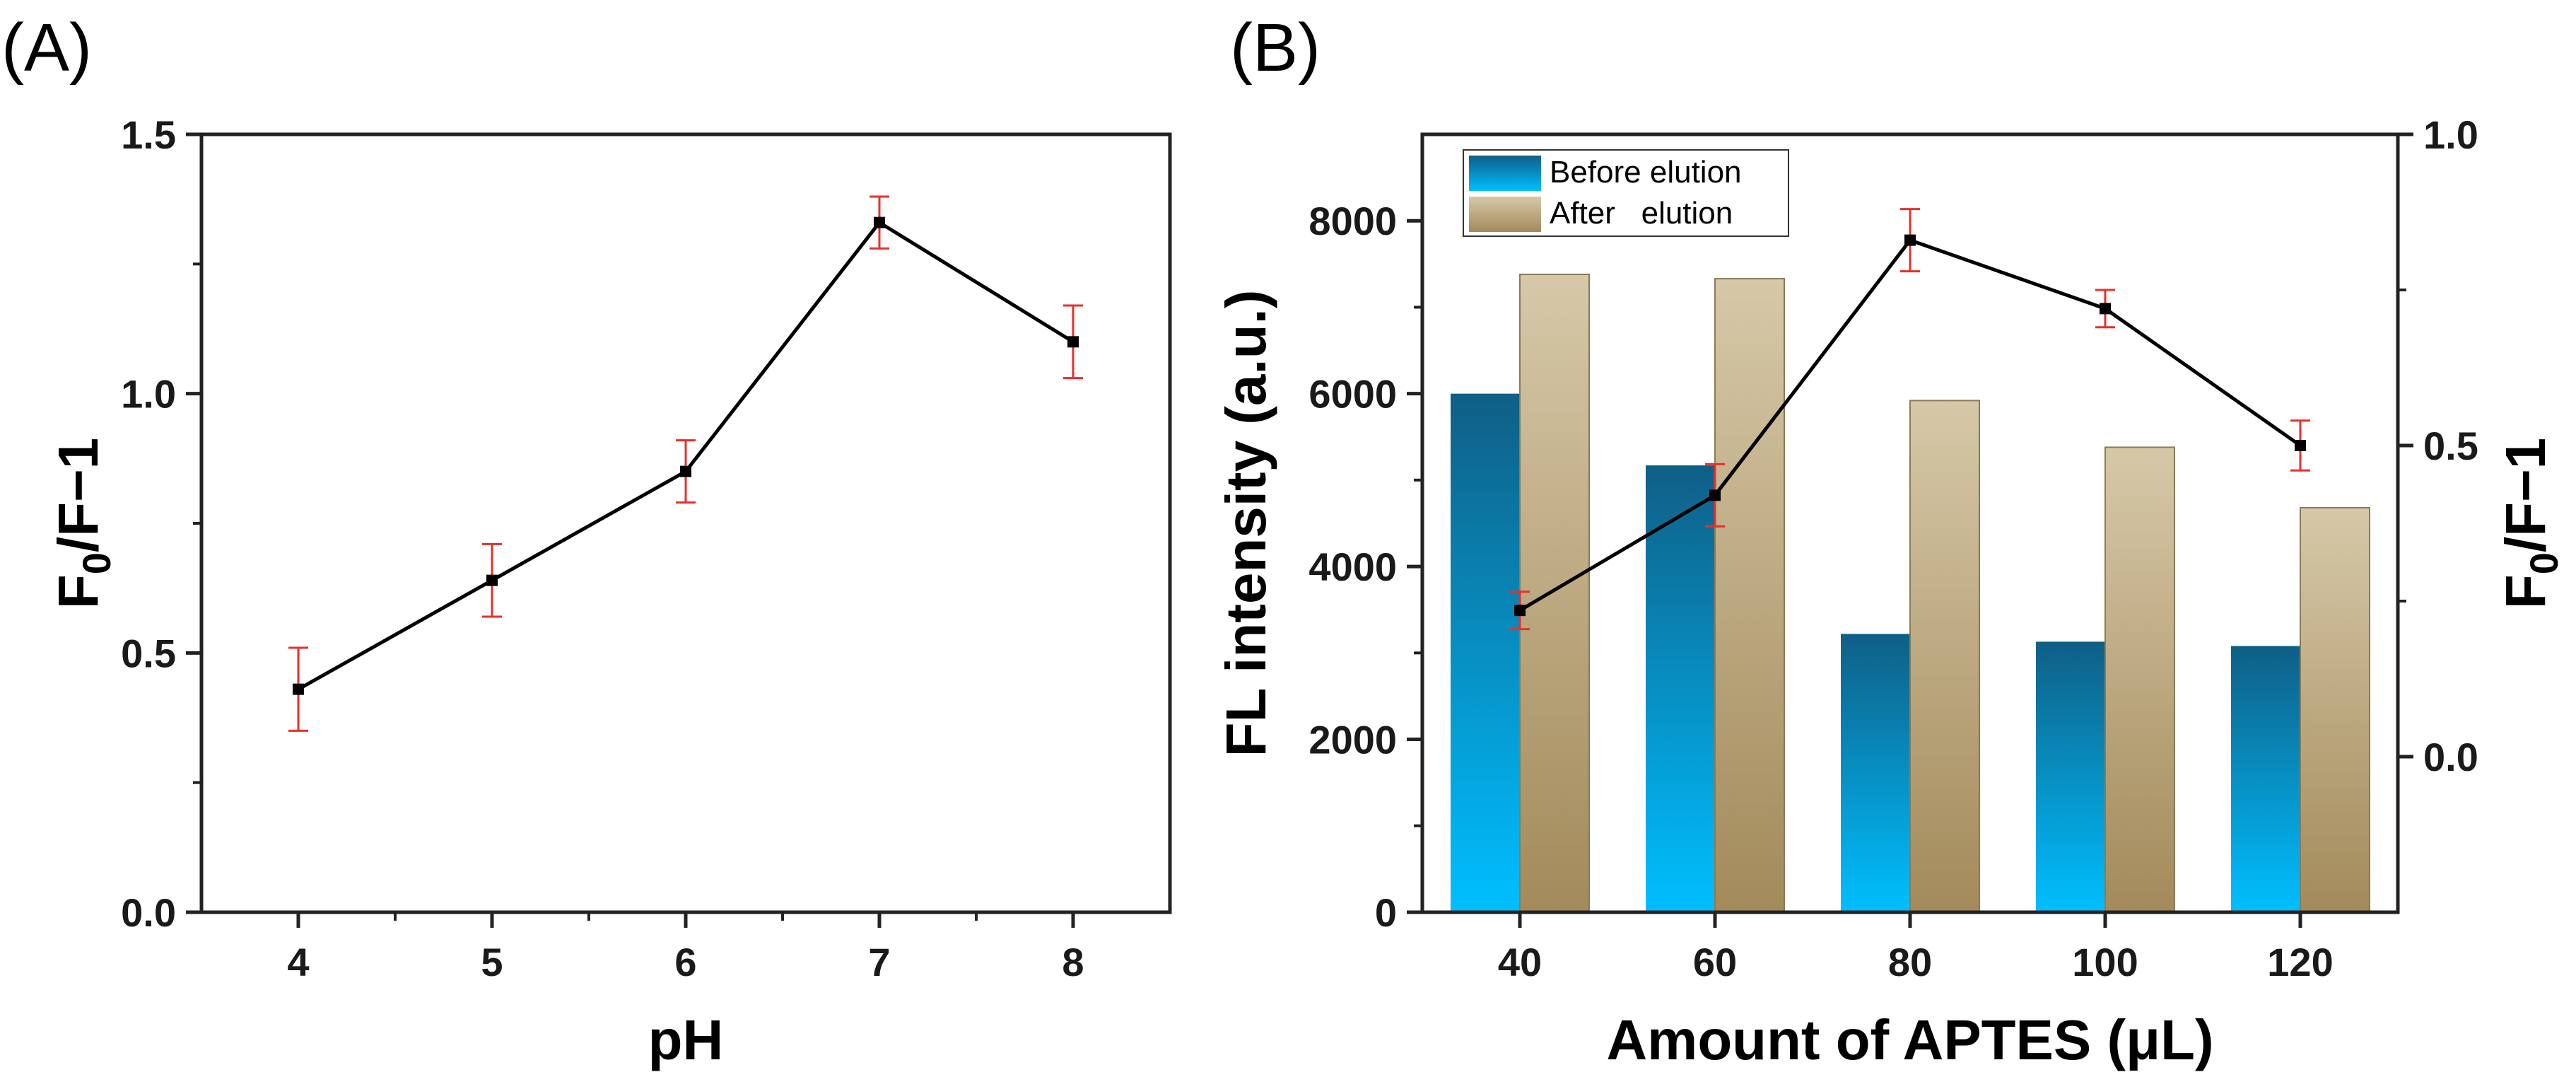 This screenshot has height=1077, width=2576. I want to click on x-tick-label-b: 40, so click(1520, 962).